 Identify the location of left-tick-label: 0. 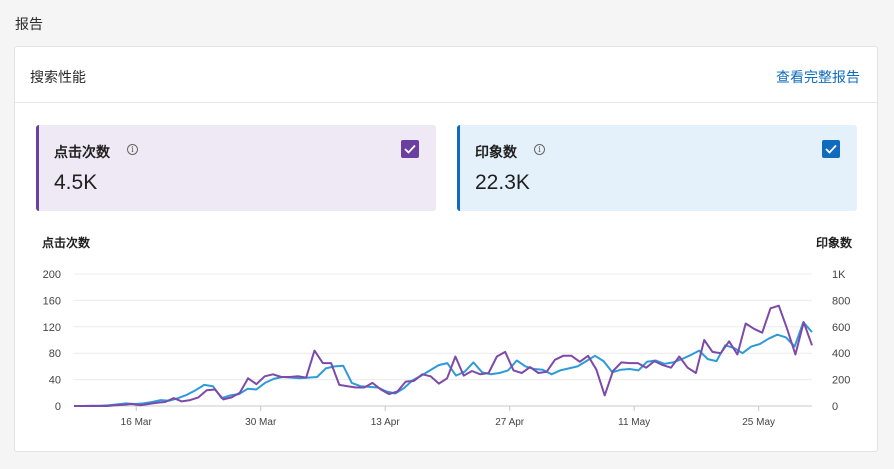
(58, 407).